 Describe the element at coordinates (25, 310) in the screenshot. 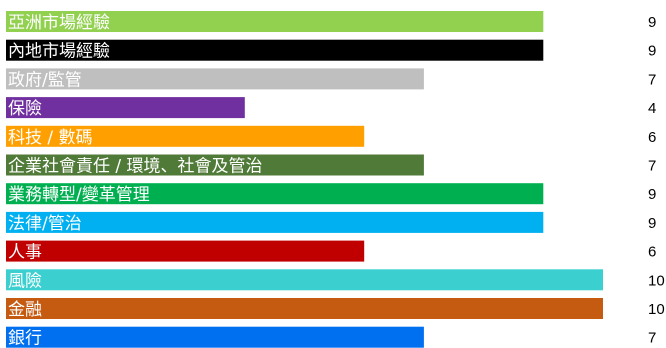

I see `category-label-10: 金融` at that location.